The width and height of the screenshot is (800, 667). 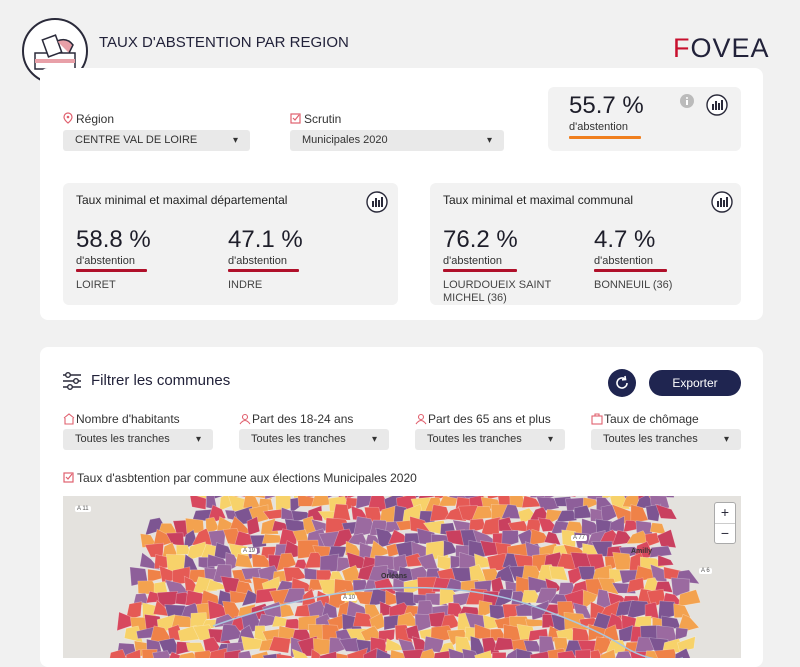 What do you see at coordinates (156, 140) in the screenshot?
I see `region-dropdown: CENTRE VAL DE LOIRE` at bounding box center [156, 140].